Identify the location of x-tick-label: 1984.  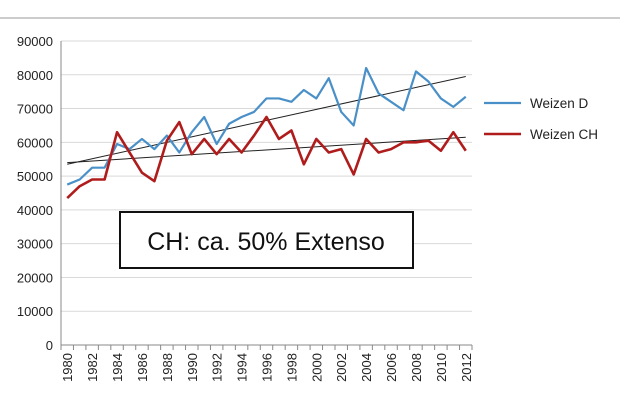
(117, 367).